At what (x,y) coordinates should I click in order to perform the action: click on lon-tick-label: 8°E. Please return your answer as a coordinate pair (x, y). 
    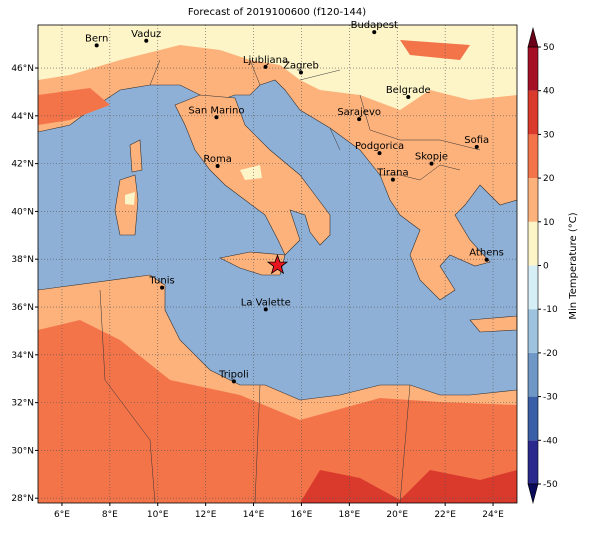
    Looking at the image, I should click on (110, 515).